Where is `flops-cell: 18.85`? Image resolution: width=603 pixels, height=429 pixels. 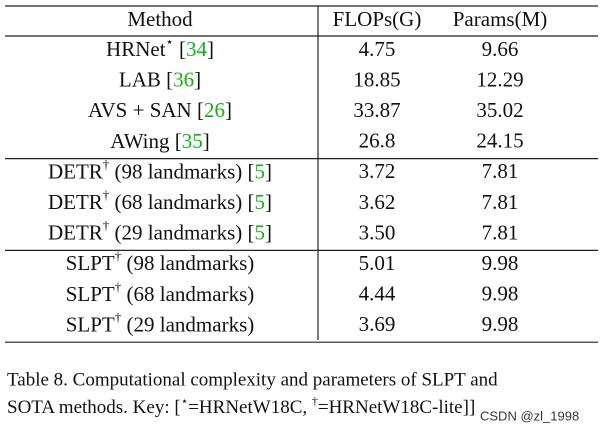 flops-cell: 18.85 is located at coordinates (376, 79).